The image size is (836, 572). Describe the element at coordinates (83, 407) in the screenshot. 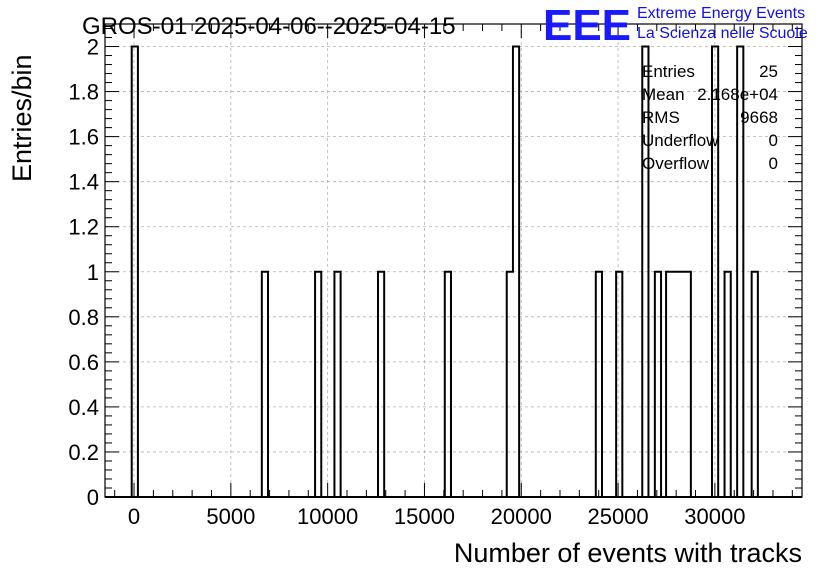

I see `y-tick-label-2: 0.4` at that location.